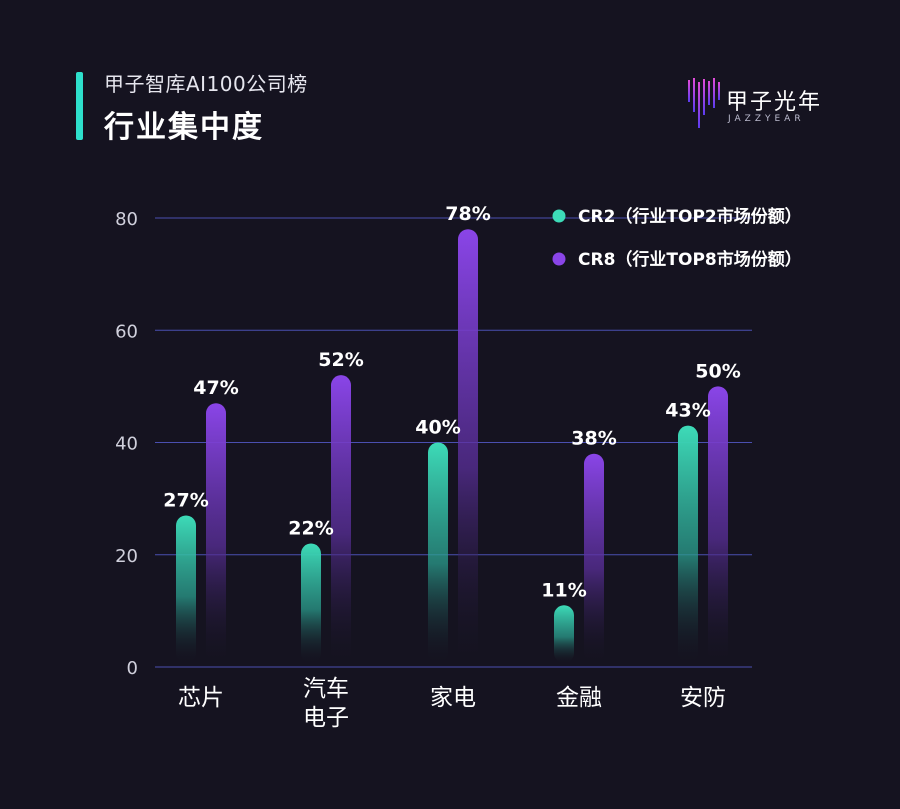  I want to click on x-category-label: 家电, so click(453, 698).